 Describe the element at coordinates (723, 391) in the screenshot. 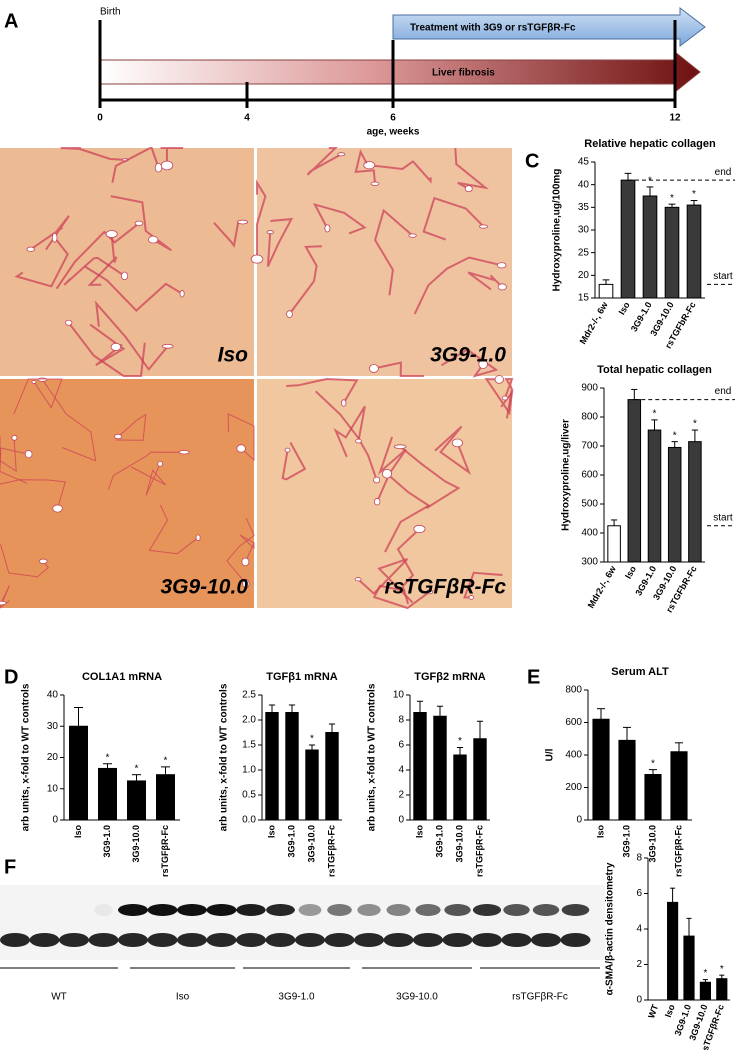

I see `reference-label: end` at that location.